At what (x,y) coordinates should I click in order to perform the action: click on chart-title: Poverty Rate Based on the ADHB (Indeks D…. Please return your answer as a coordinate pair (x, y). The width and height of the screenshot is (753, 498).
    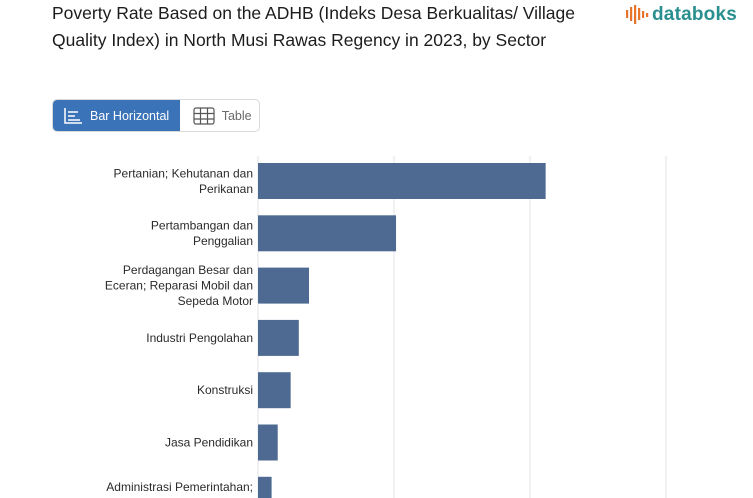
    Looking at the image, I should click on (314, 26).